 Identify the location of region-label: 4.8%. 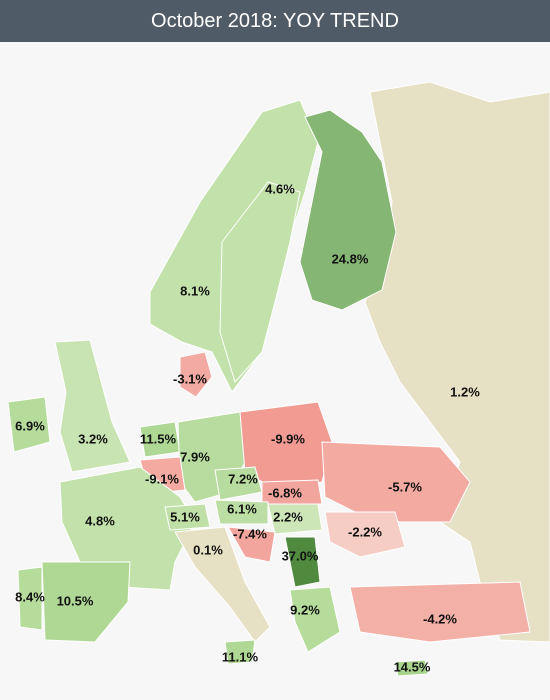
(100, 520).